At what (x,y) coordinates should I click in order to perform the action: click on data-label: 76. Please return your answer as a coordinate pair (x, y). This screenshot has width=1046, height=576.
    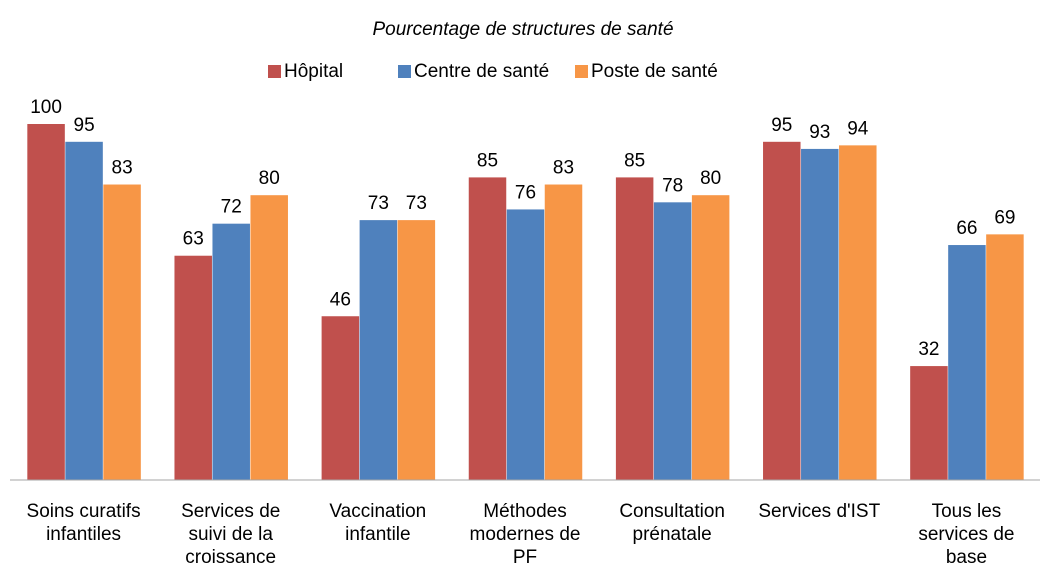
    Looking at the image, I should click on (525, 192).